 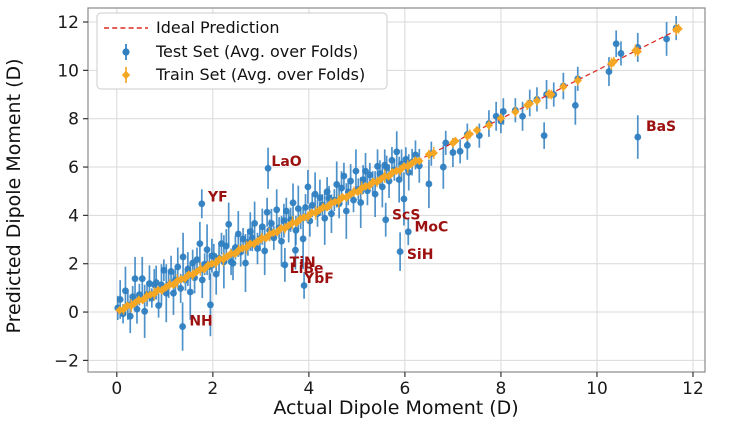 I want to click on x-tick-label: 0, so click(x=116, y=389).